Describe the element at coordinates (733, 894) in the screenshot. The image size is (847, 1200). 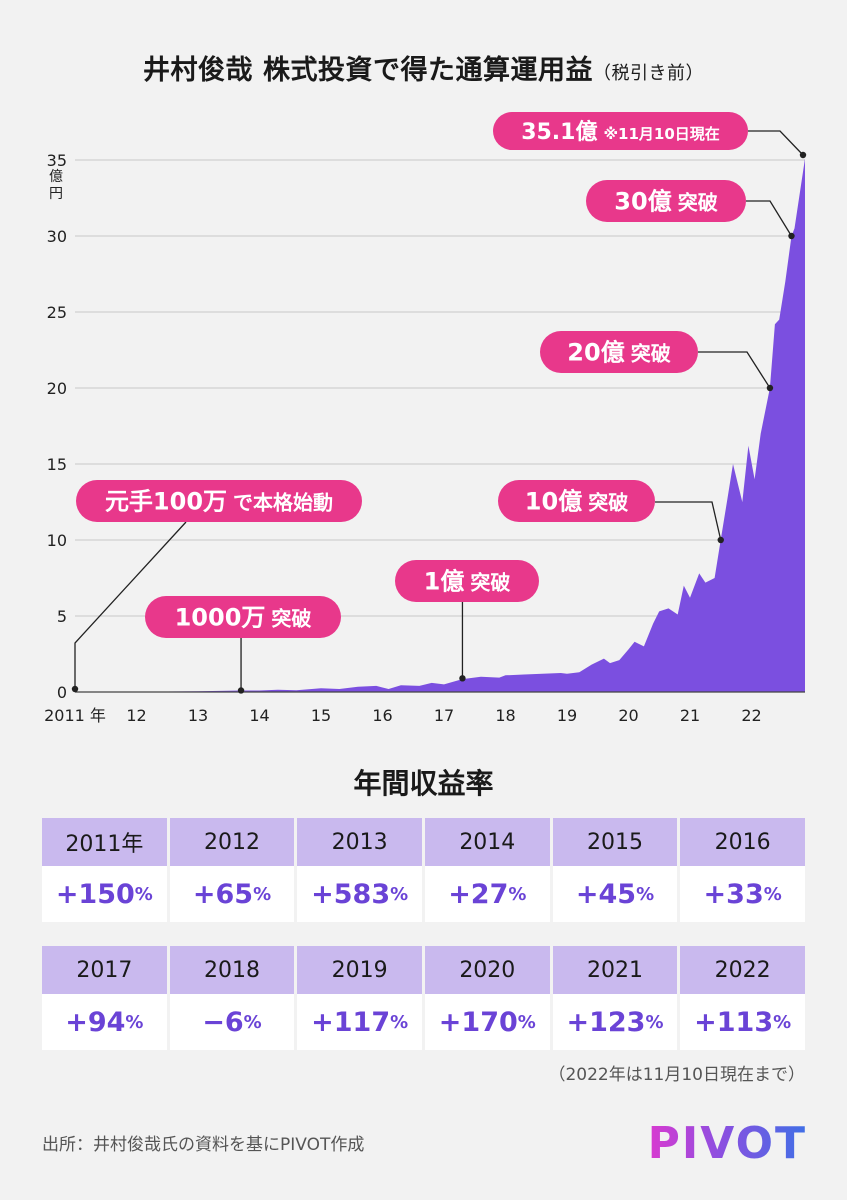
I see `return-value: +33` at that location.